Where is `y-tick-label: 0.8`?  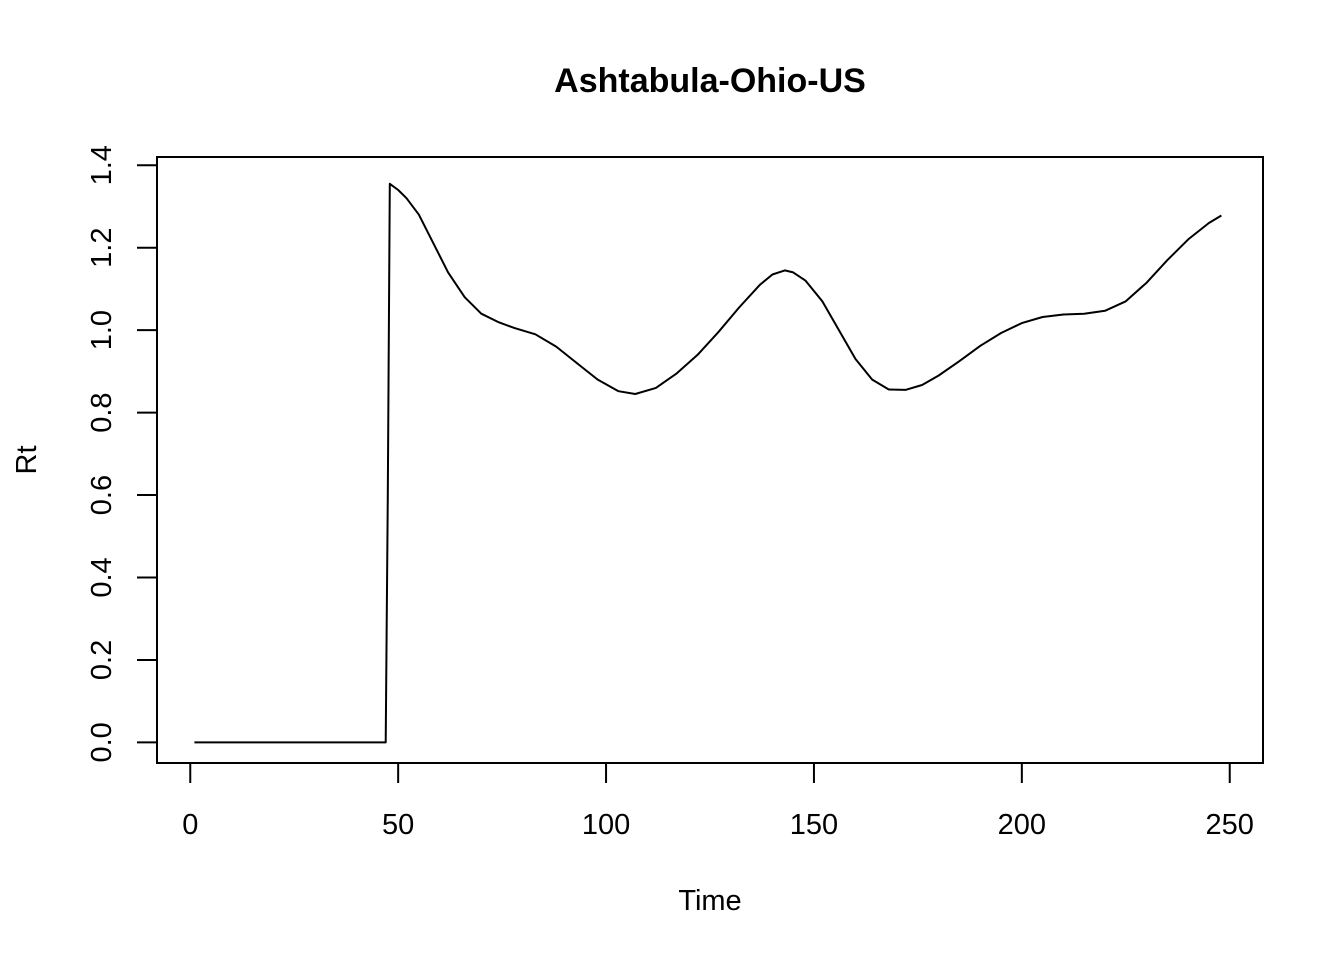
y-tick-label: 0.8 is located at coordinates (102, 412).